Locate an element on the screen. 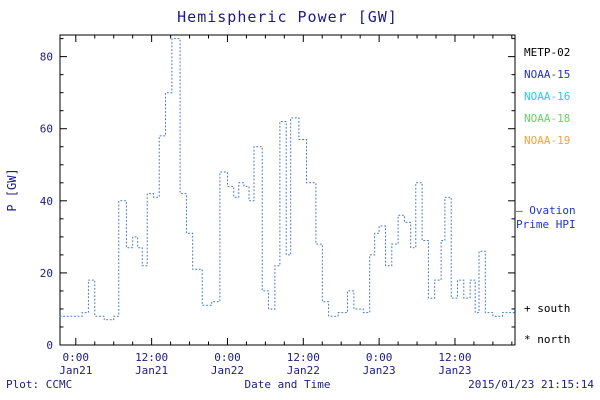  y-axis-label: P [GW] is located at coordinates (12, 189).